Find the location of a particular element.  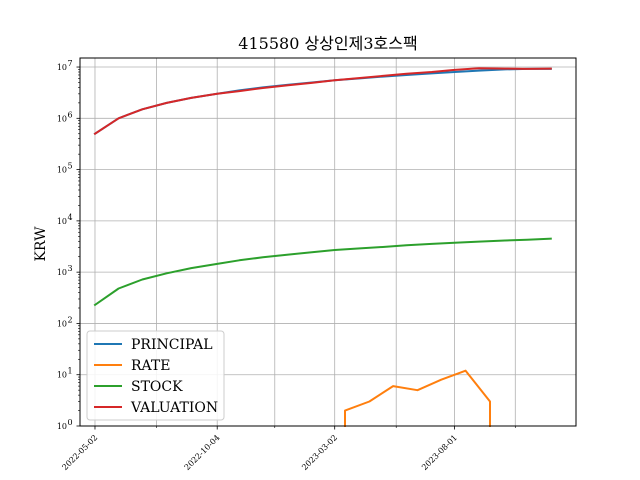

y-axis-label: KRW is located at coordinates (41, 244).